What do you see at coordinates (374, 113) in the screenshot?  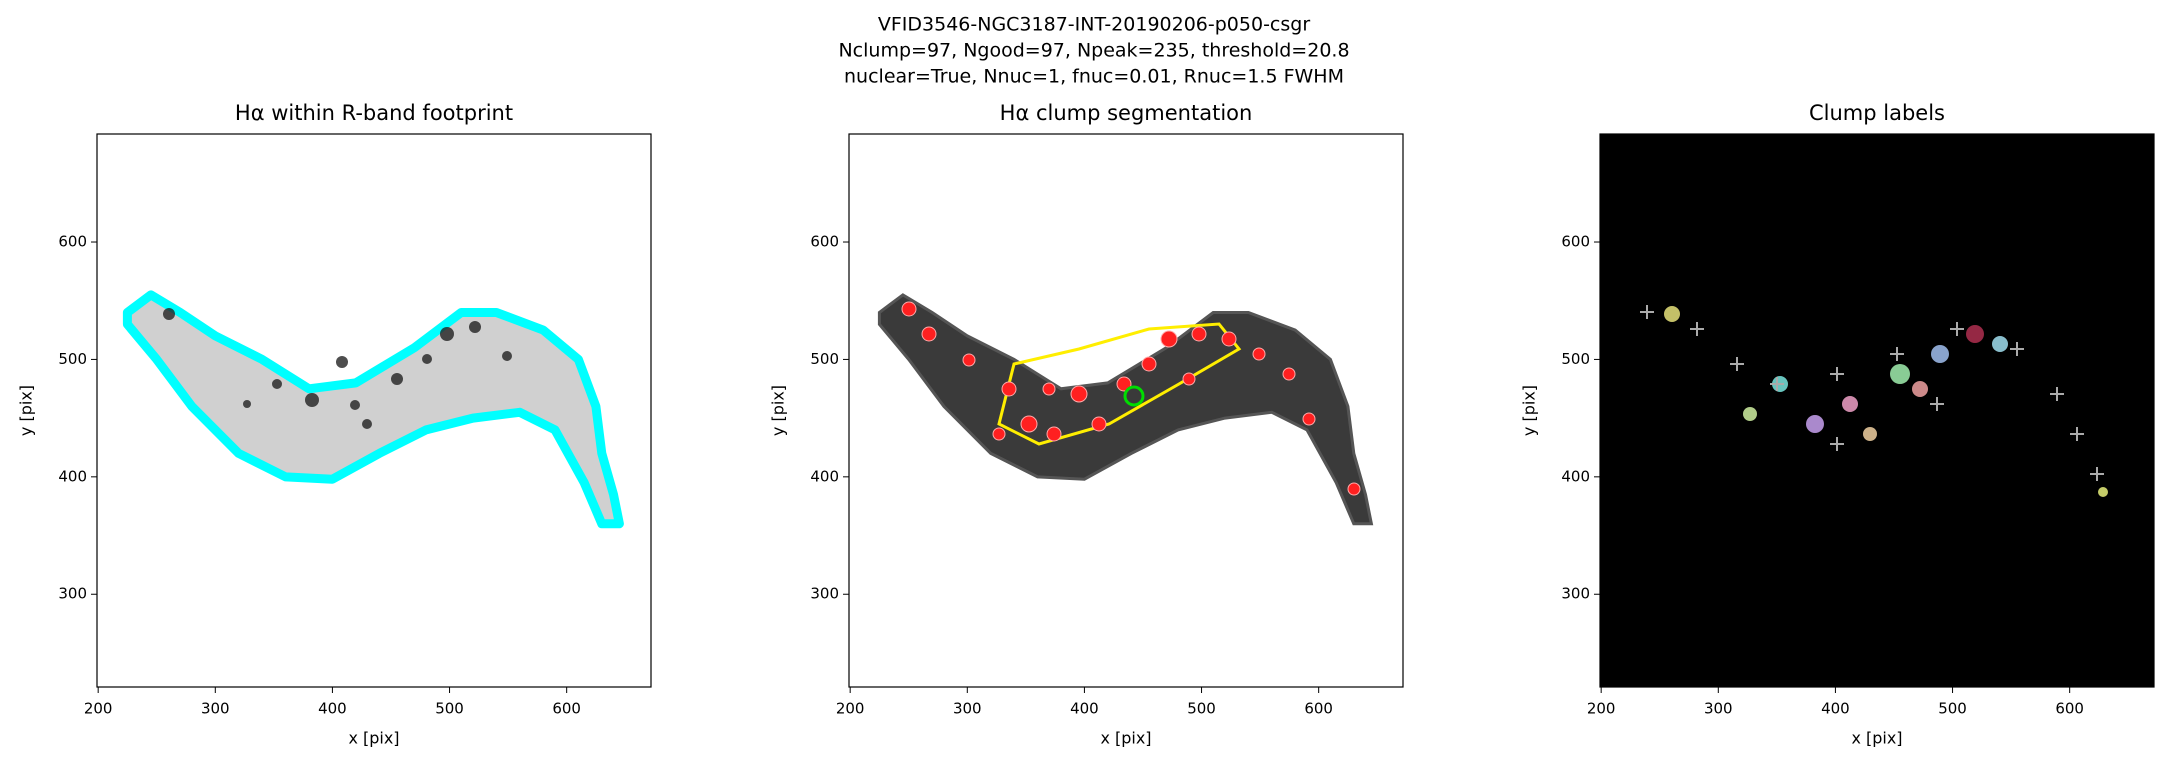 I see `axes-title: Hα within R-band footprint` at bounding box center [374, 113].